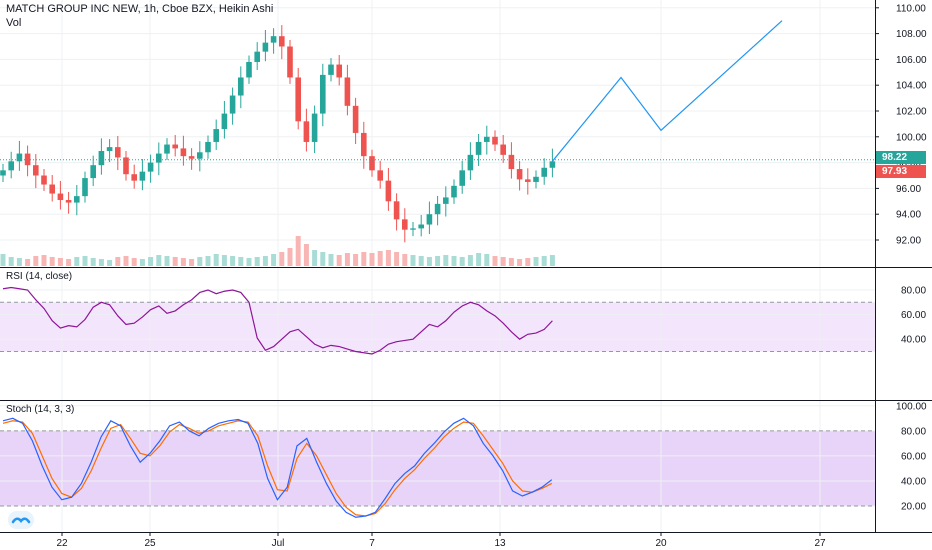 The height and width of the screenshot is (550, 932). What do you see at coordinates (913, 507) in the screenshot?
I see `stoch-tick-label: 20.00` at bounding box center [913, 507].